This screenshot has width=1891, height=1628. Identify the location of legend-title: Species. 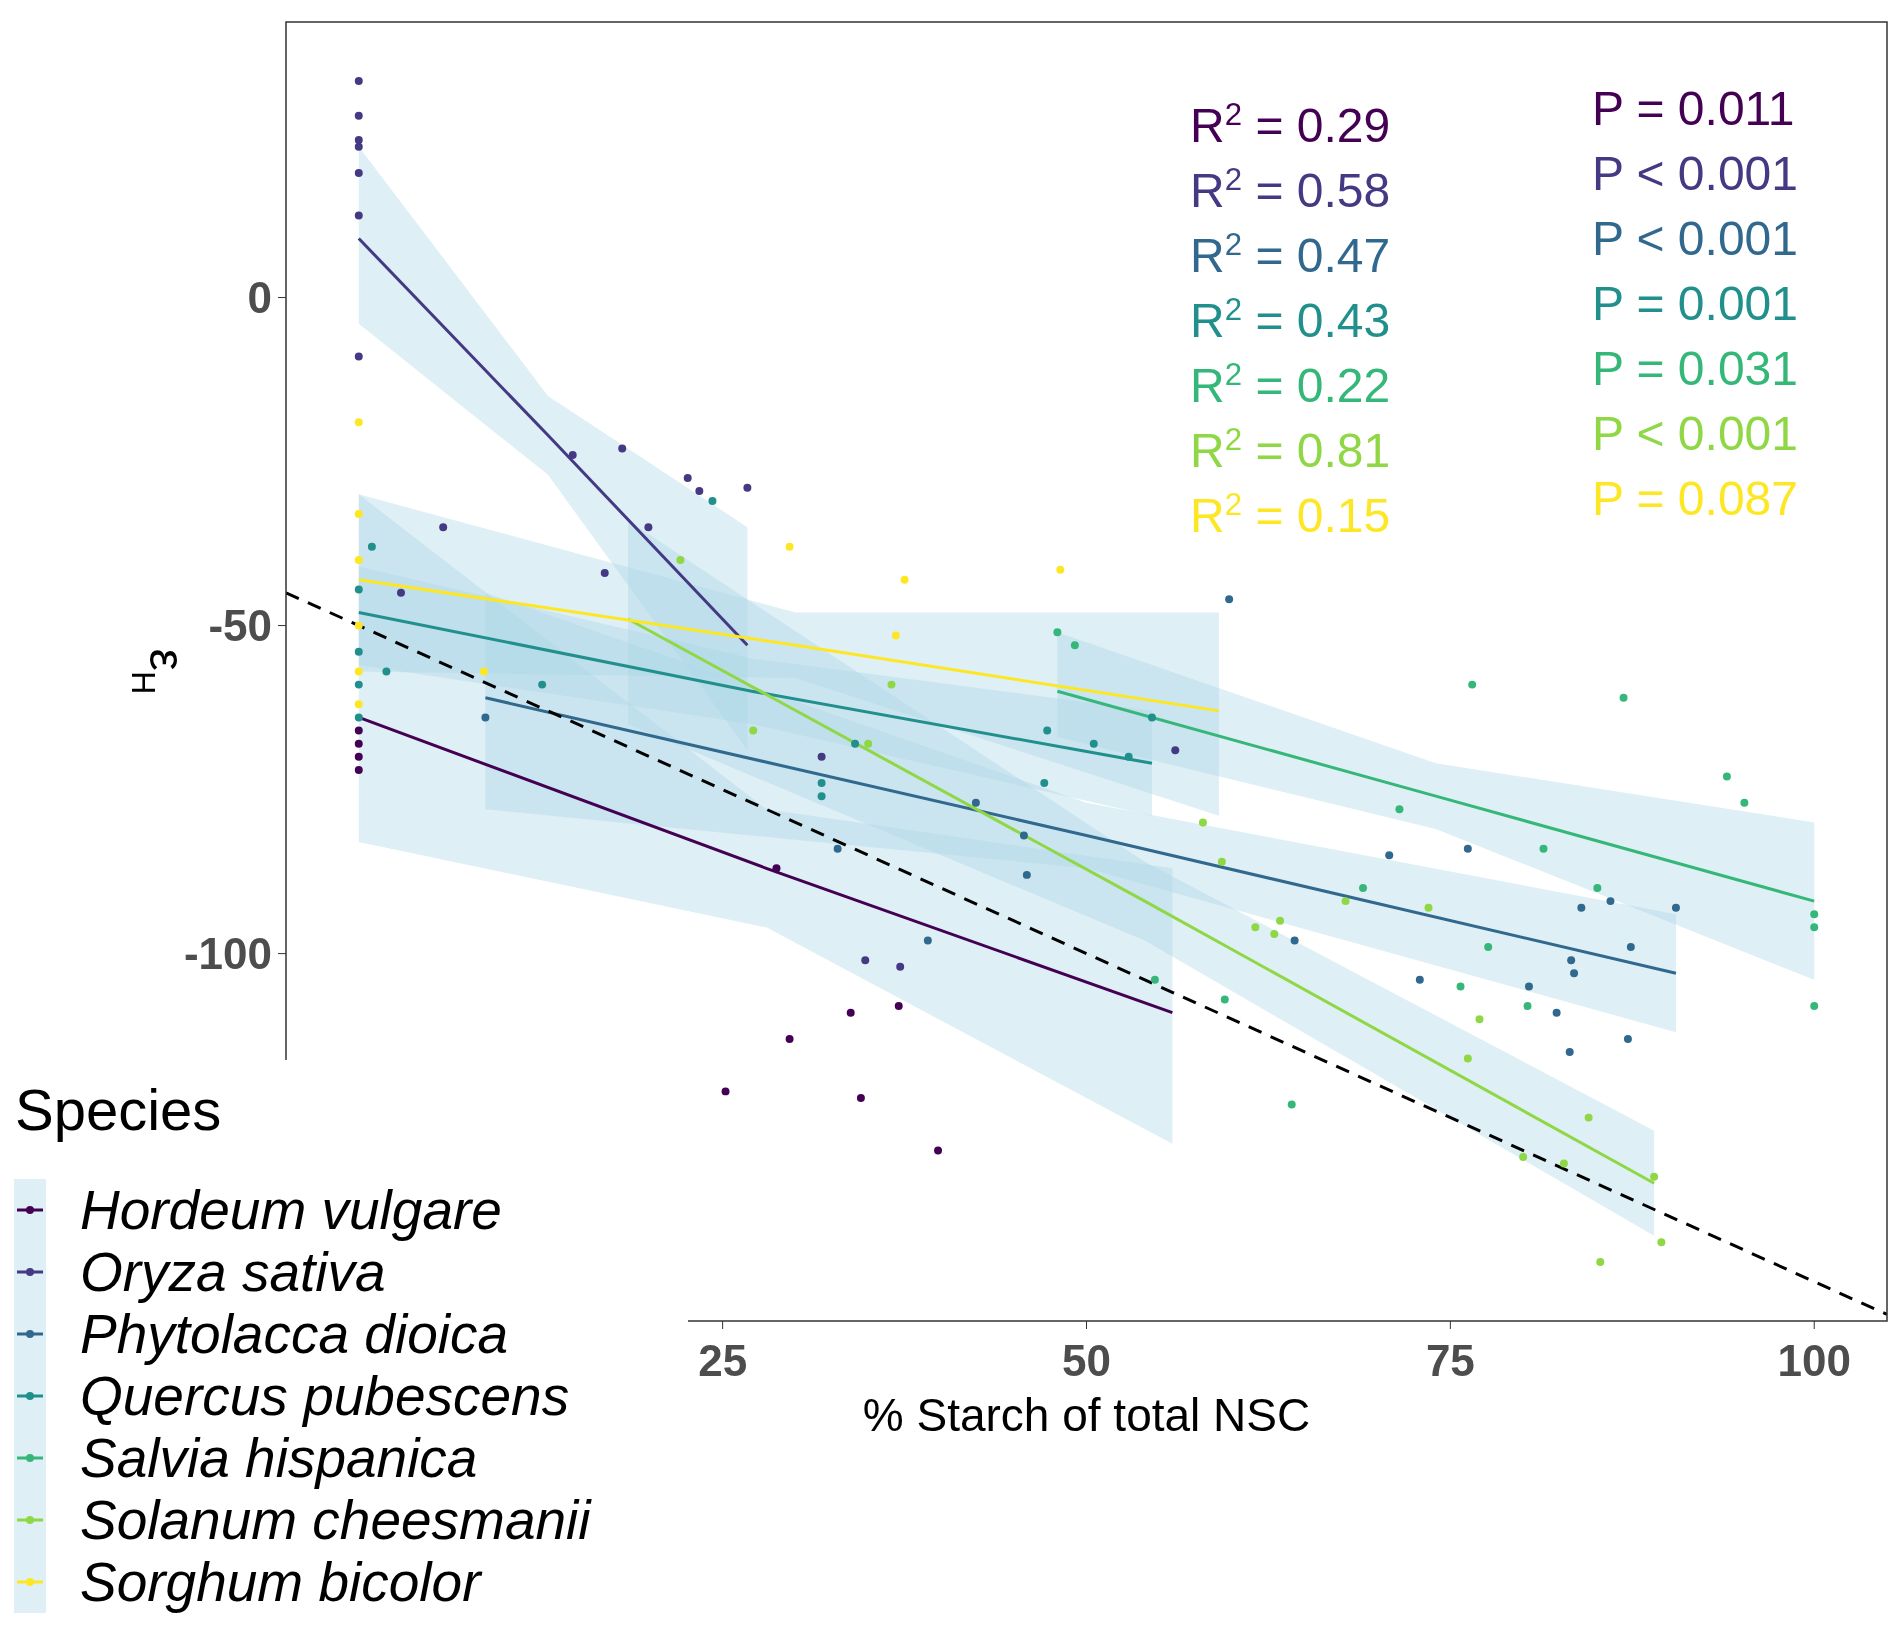
(118, 1109).